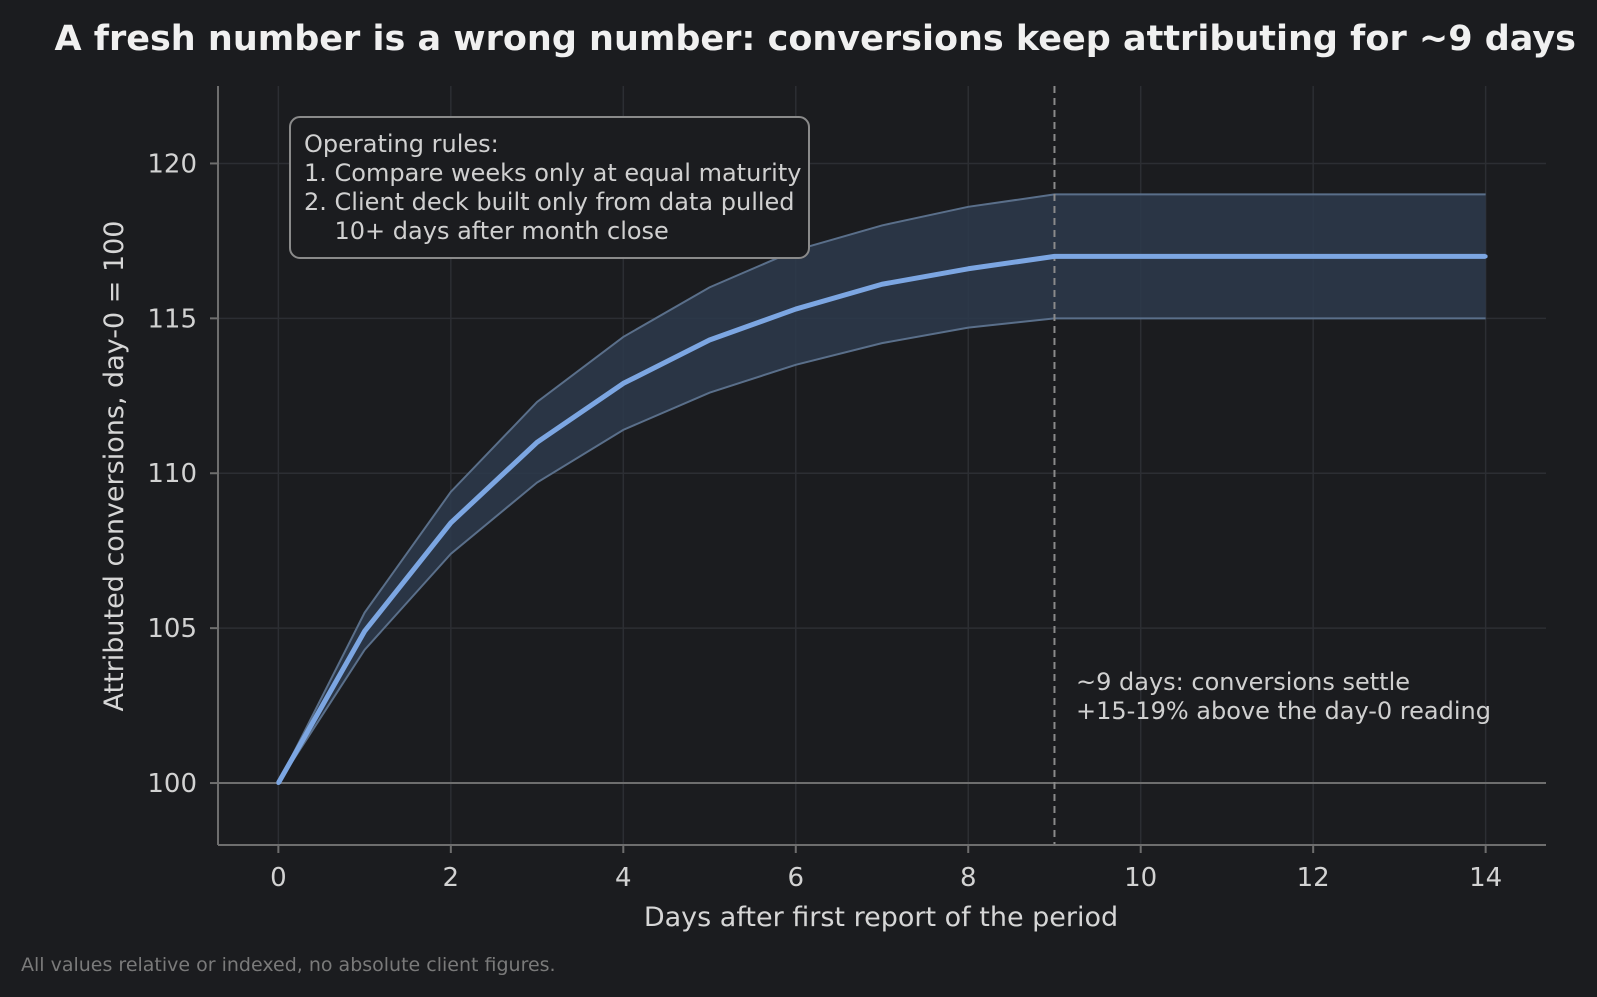 The width and height of the screenshot is (1597, 997). I want to click on x-tick-label-8: 8, so click(968, 878).